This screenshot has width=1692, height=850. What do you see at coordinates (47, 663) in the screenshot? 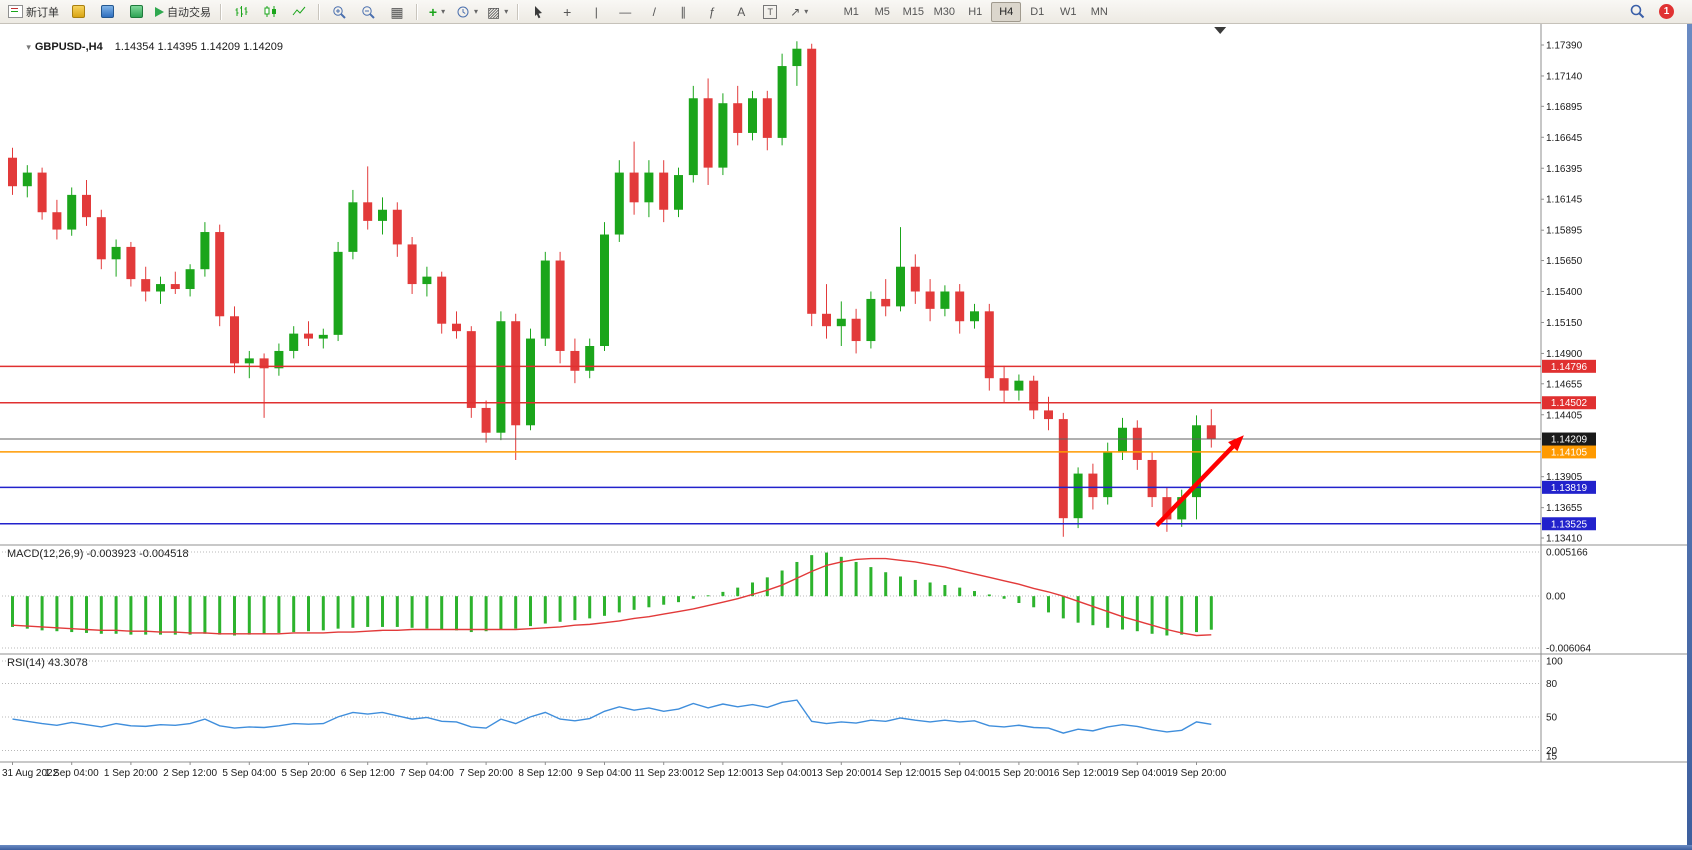
I see `rsi-label: RSI(14) 43.3078` at bounding box center [47, 663].